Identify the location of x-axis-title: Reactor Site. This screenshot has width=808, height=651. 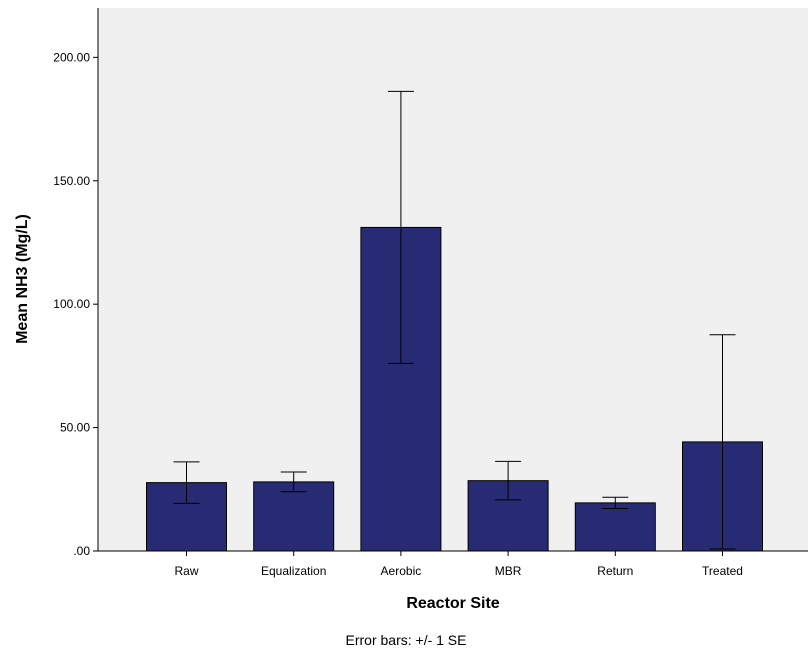
(452, 603).